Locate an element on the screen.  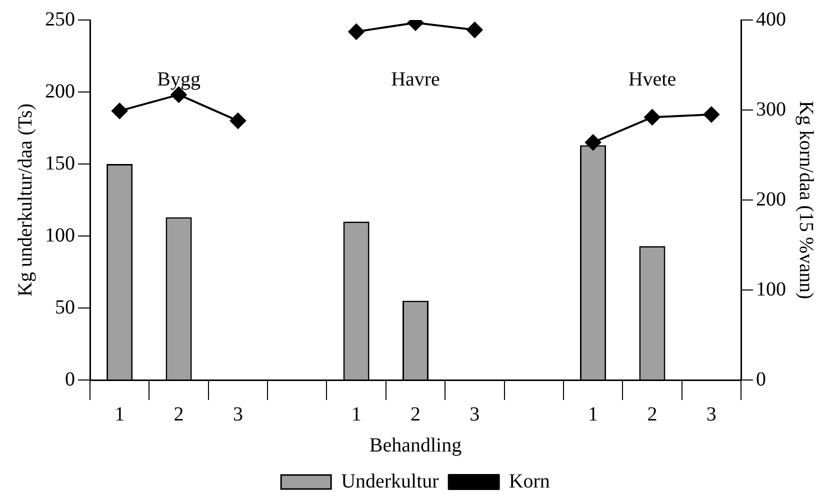
x-axis-title: Behandling is located at coordinates (415, 445).